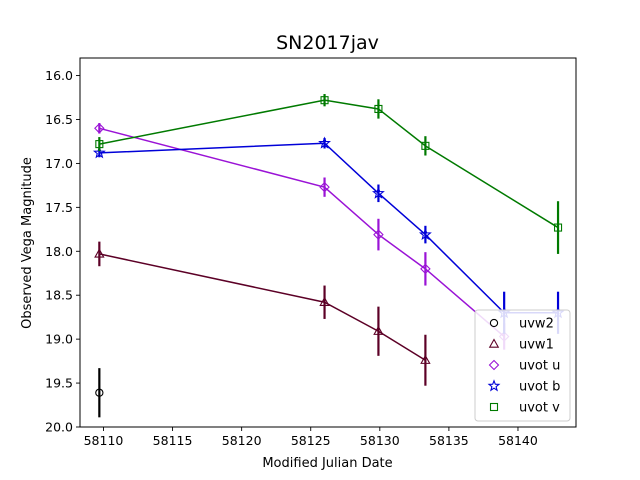 The height and width of the screenshot is (480, 640). I want to click on y-axis-label: Observed Vega Magnitude, so click(27, 243).